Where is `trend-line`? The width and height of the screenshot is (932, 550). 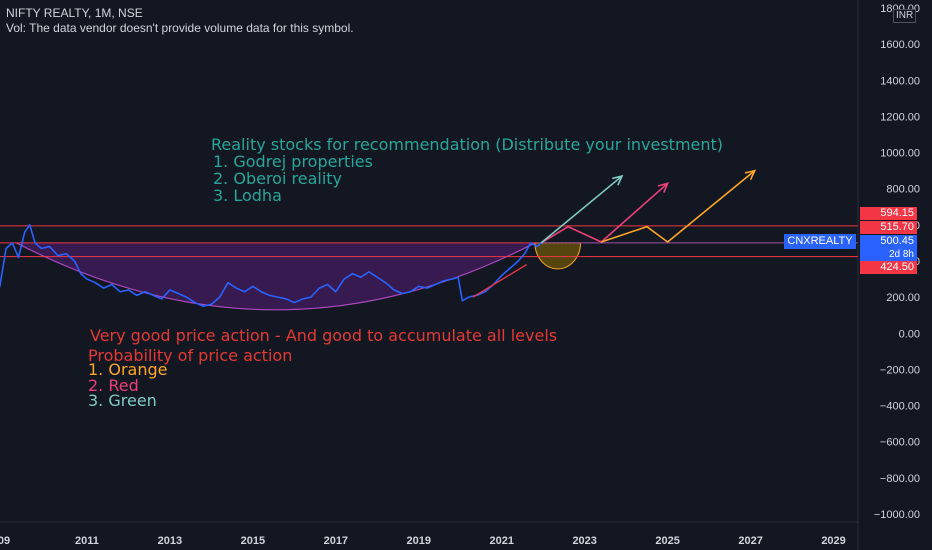 trend-line is located at coordinates (499, 281).